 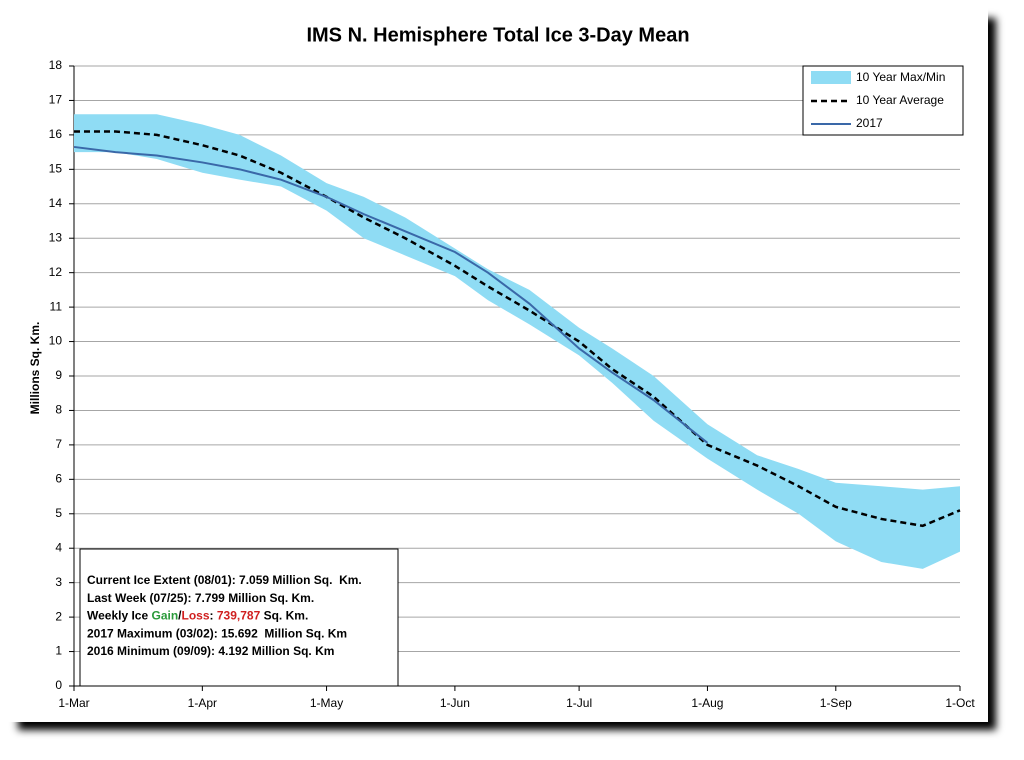 What do you see at coordinates (900, 77) in the screenshot?
I see `legend-label: 10 Year Max/Min` at bounding box center [900, 77].